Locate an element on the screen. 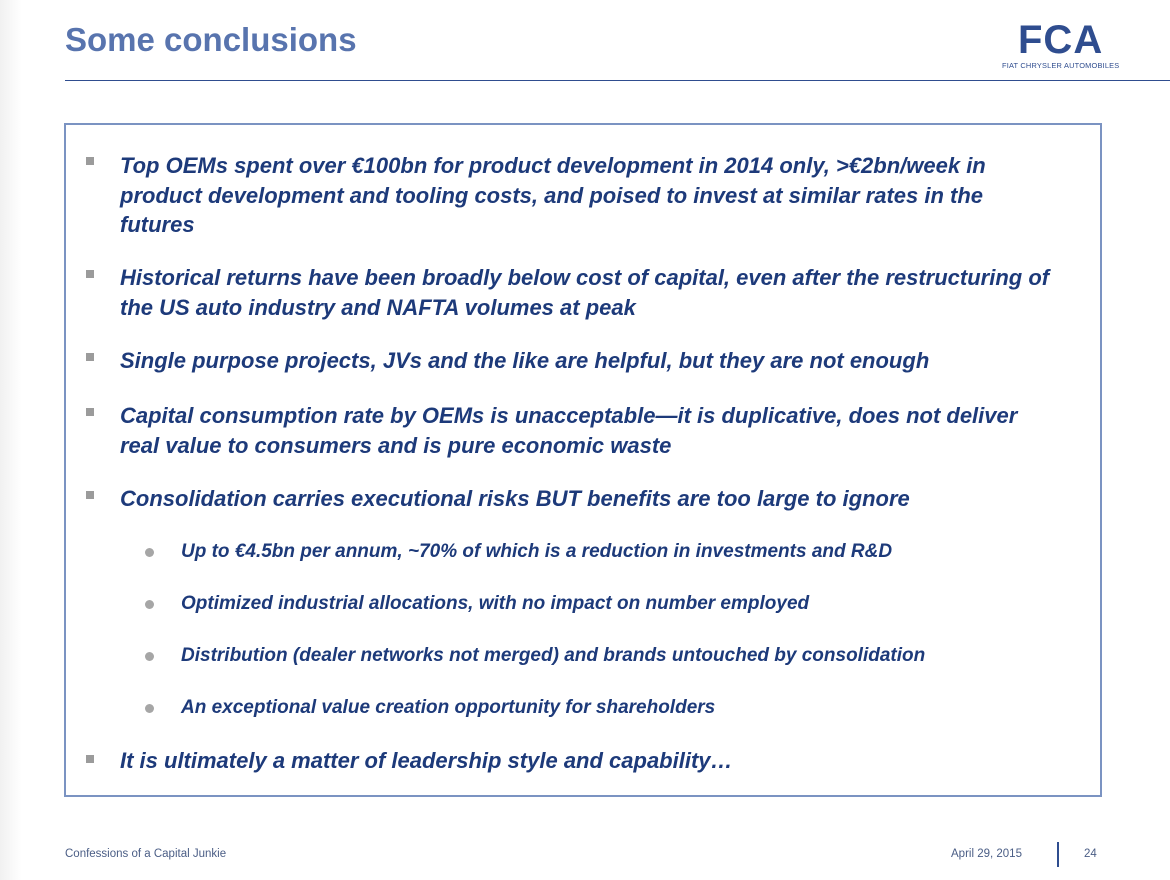 The width and height of the screenshot is (1170, 880). fca-logo: FCA FIAT CHRYSLER AUTOMOBILES is located at coordinates (1066, 45).